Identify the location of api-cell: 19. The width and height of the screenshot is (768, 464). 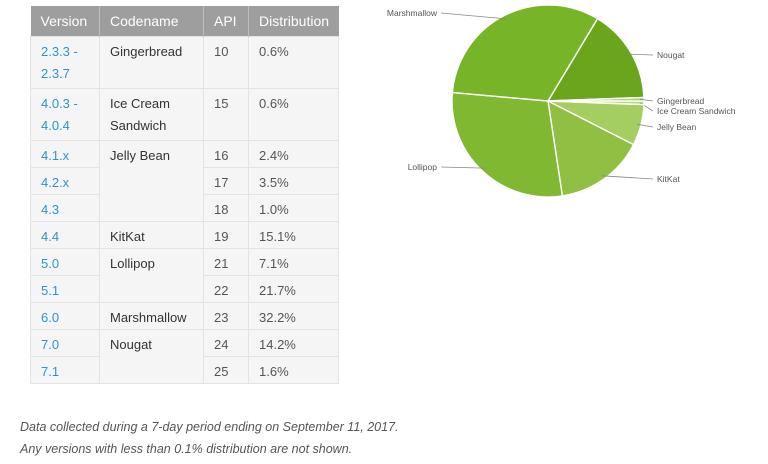
(226, 235).